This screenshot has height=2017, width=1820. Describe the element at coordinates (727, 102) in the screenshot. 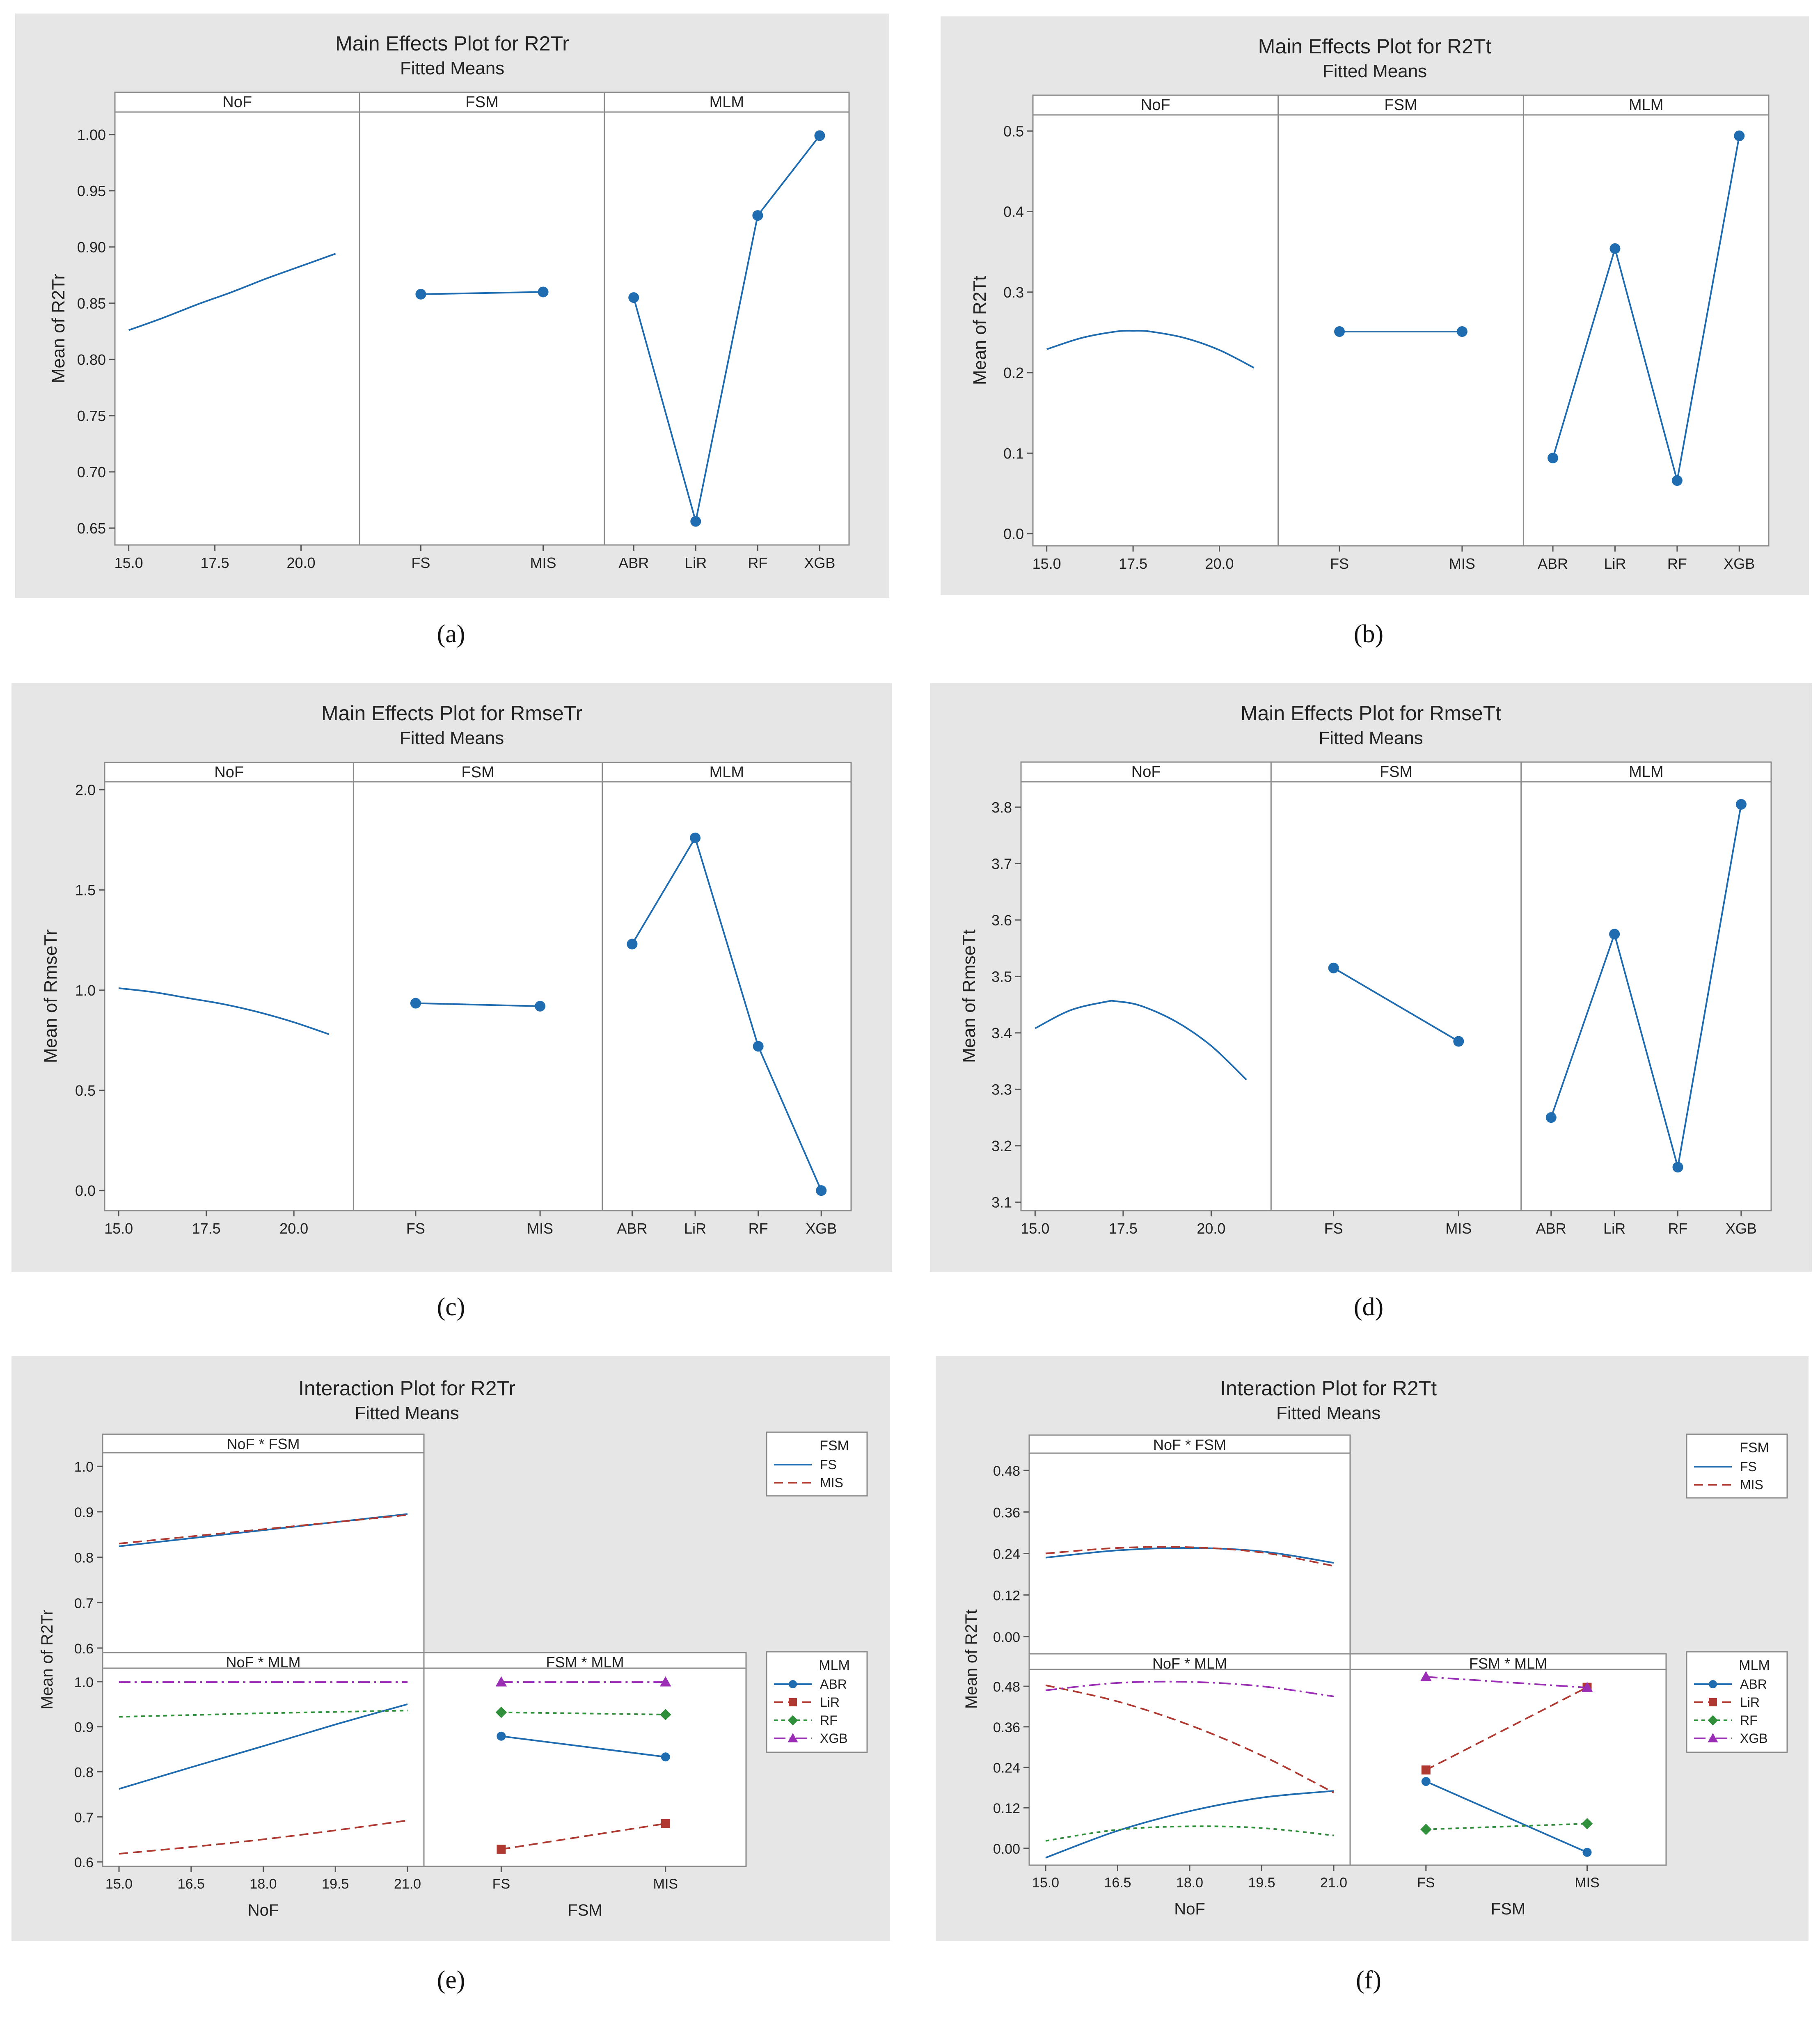

I see `facet-label-mlm: MLM` at that location.